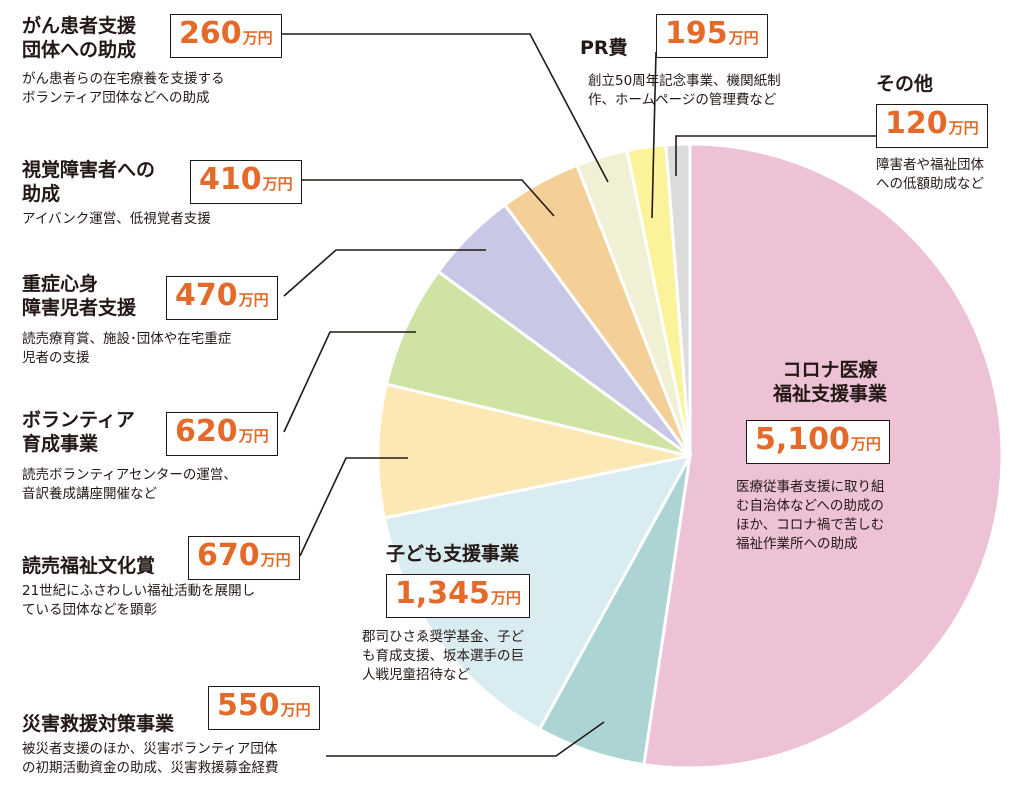 The image size is (1032, 794). I want to click on pr-desc-line: 創立50周年記念事業、機関紙制, so click(684, 81).